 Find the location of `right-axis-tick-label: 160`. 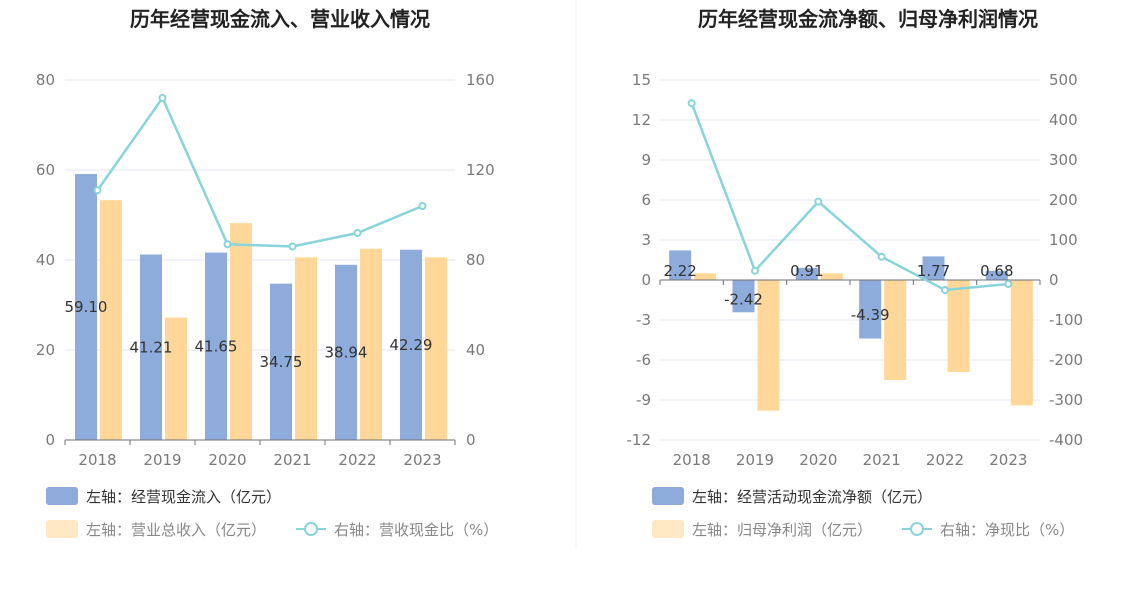

right-axis-tick-label: 160 is located at coordinates (480, 80).